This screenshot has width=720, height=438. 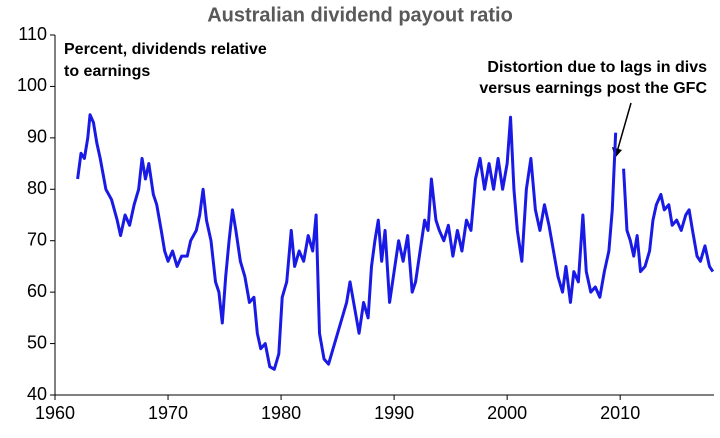 What do you see at coordinates (32, 34) in the screenshot?
I see `y-tick-label: 110` at bounding box center [32, 34].